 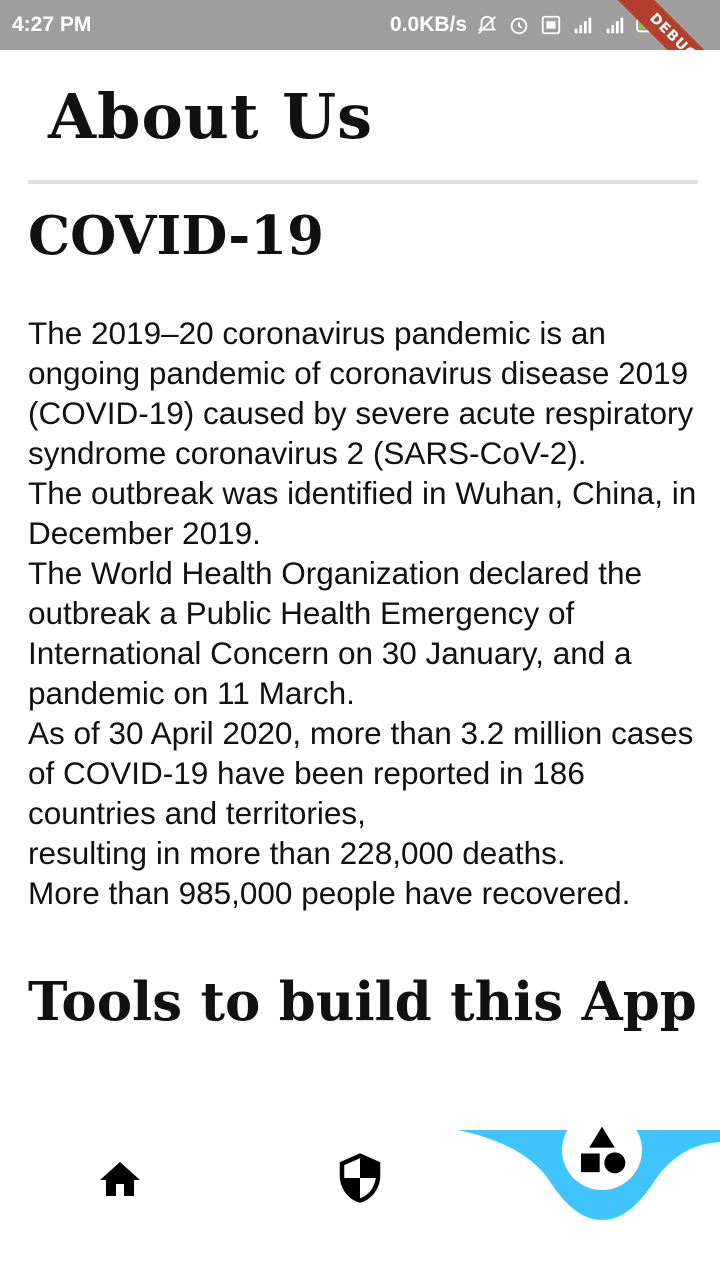 I want to click on volte-icon, so click(x=551, y=25).